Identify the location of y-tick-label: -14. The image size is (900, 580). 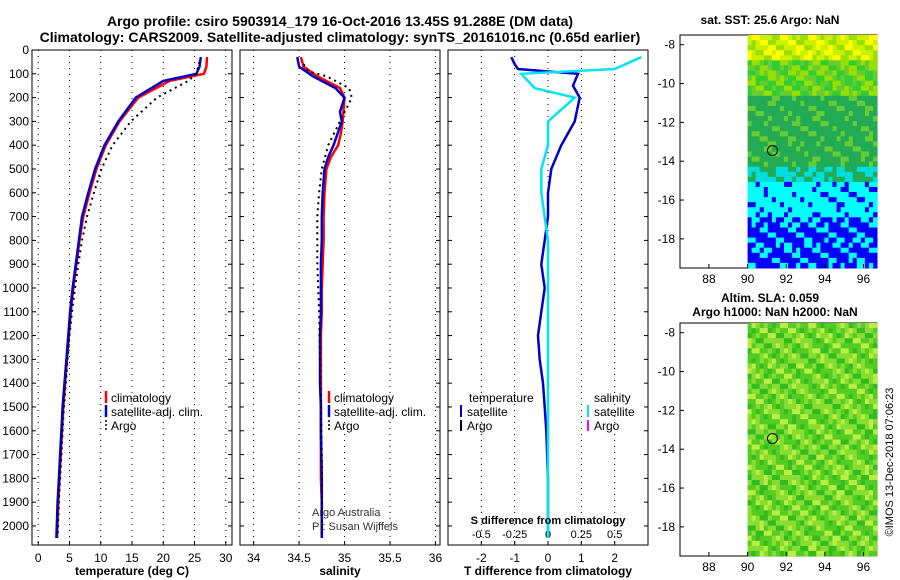
(667, 449).